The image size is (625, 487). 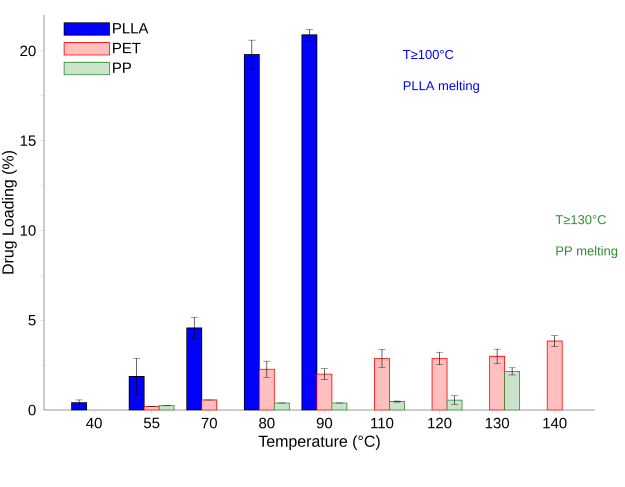 I want to click on x-tick-label: 110, so click(x=382, y=423).